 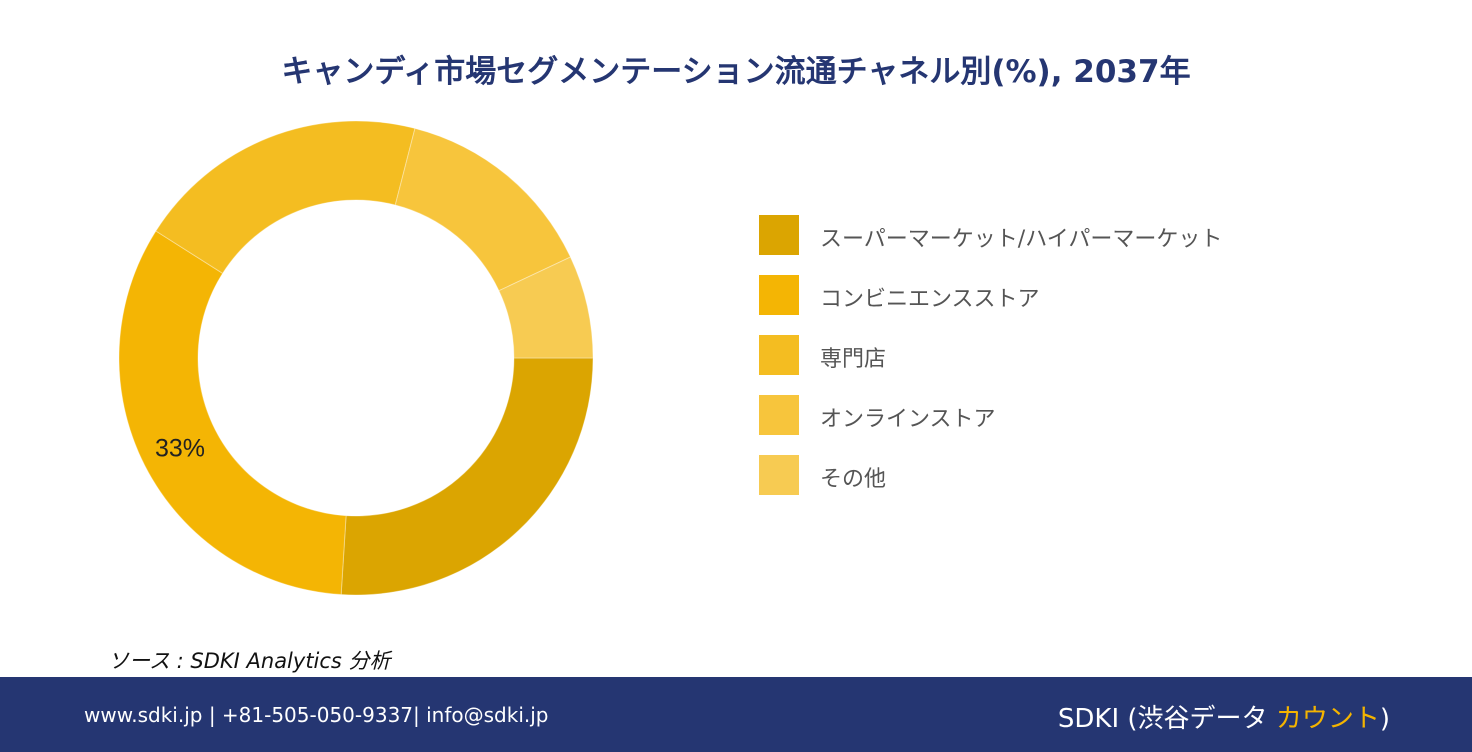 What do you see at coordinates (467, 476) in the screenshot?
I see `slice-supermarket` at bounding box center [467, 476].